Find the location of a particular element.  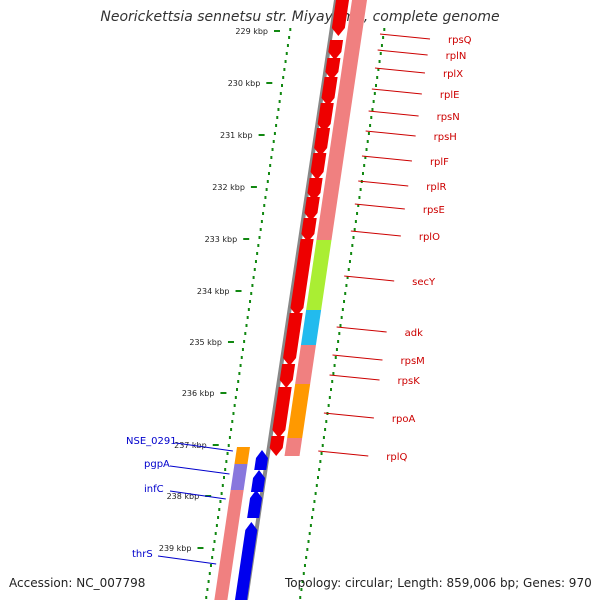

gene-label-right: adk is located at coordinates (414, 333).